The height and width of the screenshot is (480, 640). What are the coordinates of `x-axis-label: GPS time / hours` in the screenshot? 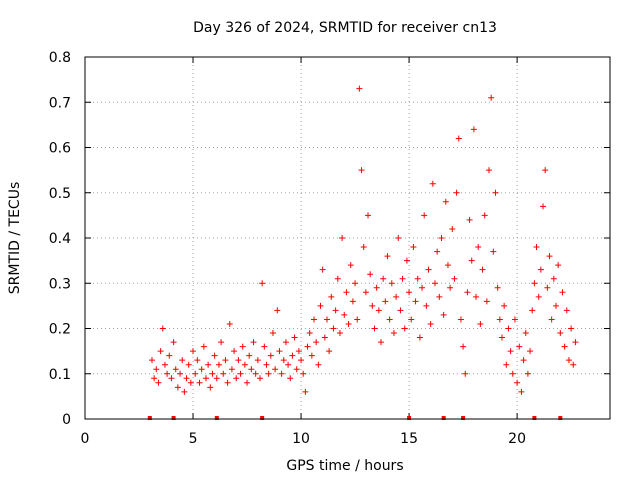 It's located at (344, 466).